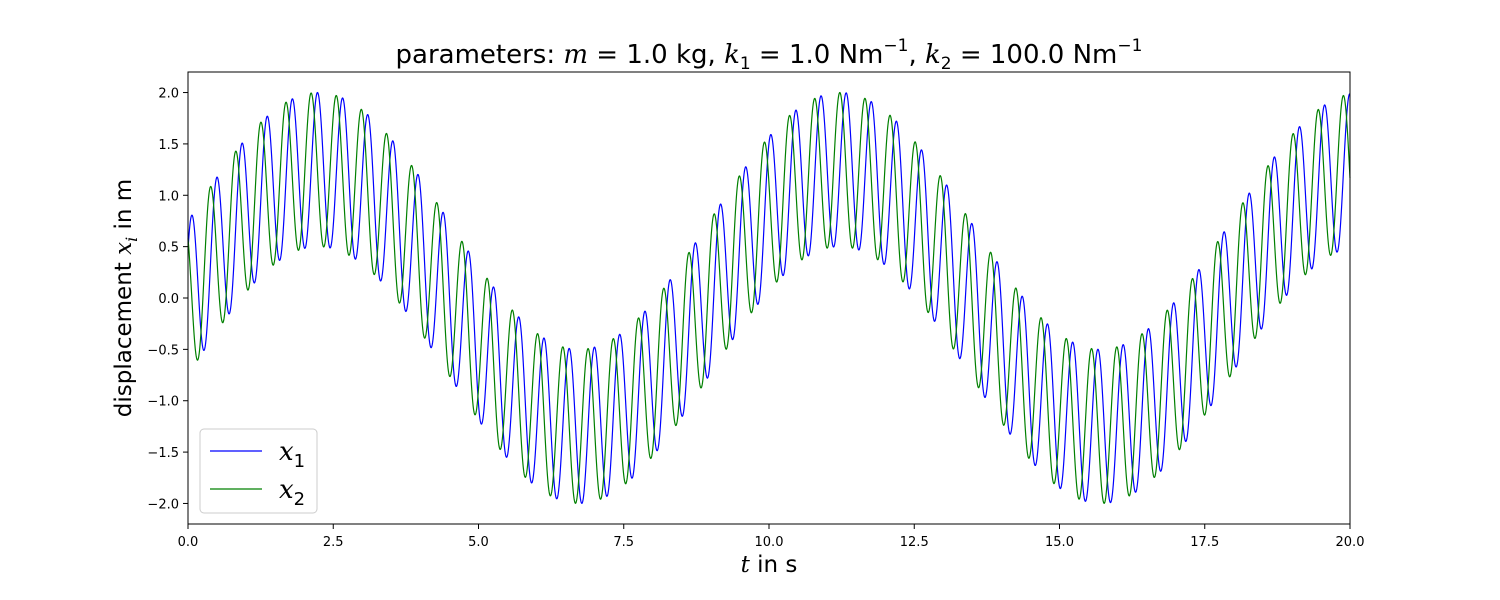 This screenshot has width=1500, height=600. What do you see at coordinates (168, 94) in the screenshot?
I see `y-tick-label: 2.0` at bounding box center [168, 94].